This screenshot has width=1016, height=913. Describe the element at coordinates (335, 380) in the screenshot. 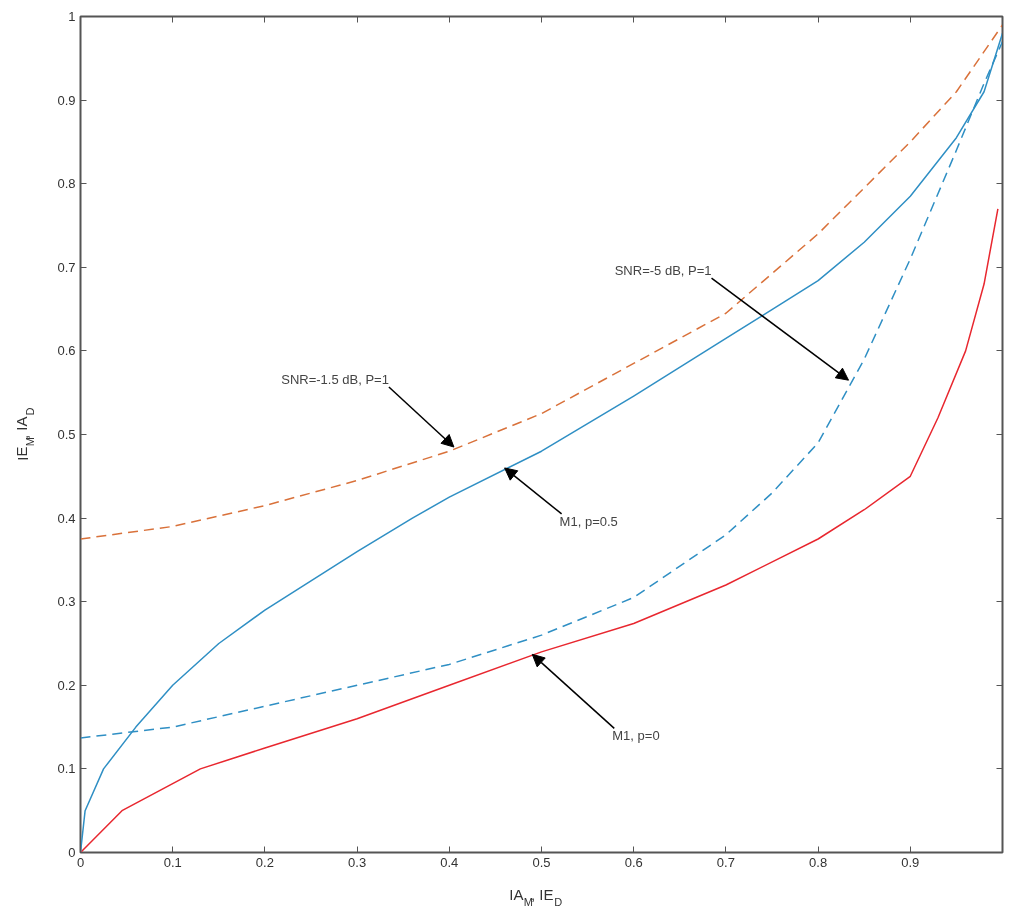

I see `annotation: SNR=-1.5 dB, P=1` at that location.